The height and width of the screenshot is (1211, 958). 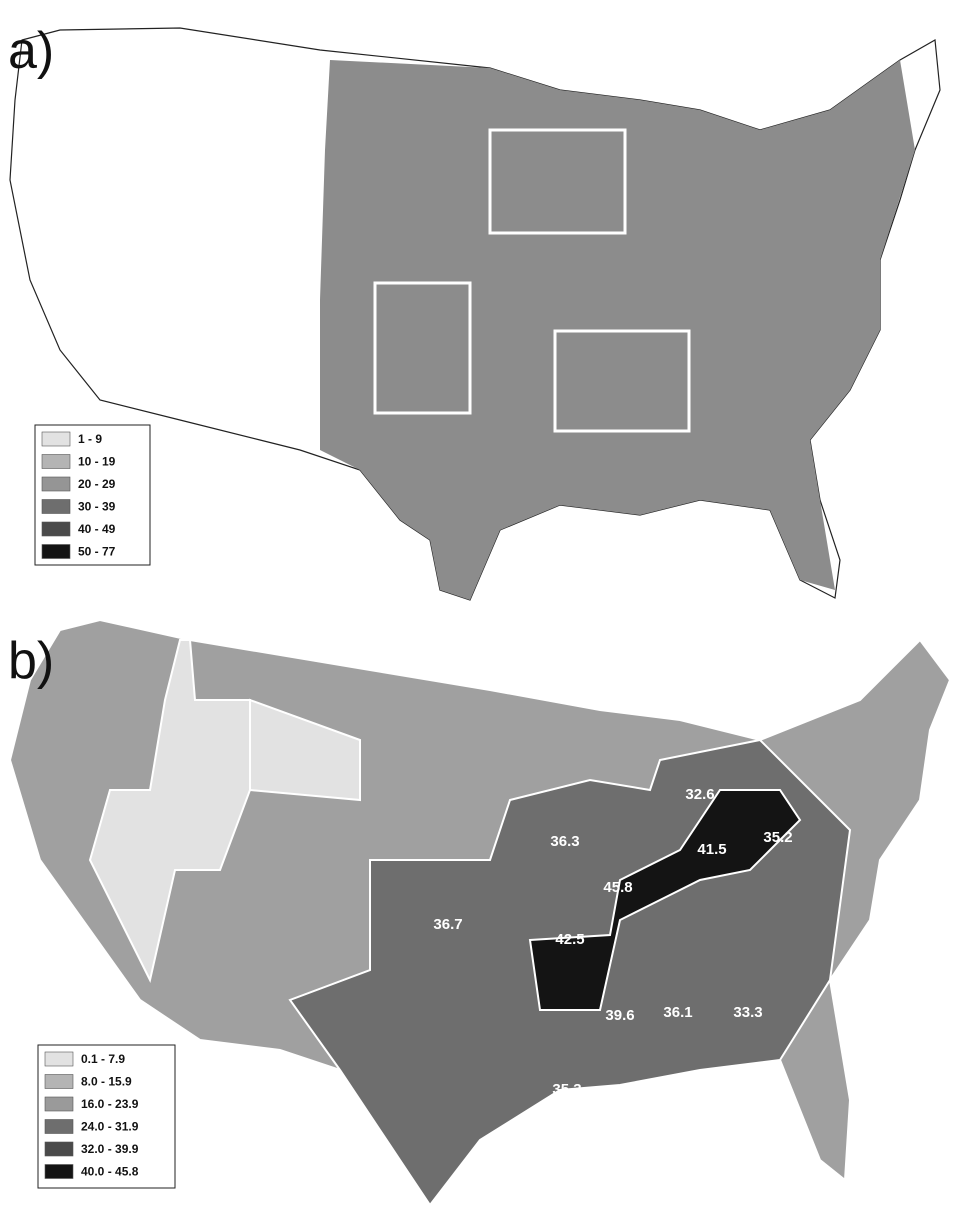 I want to click on legend-label: 40.0 - 45.8, so click(x=110, y=1172).